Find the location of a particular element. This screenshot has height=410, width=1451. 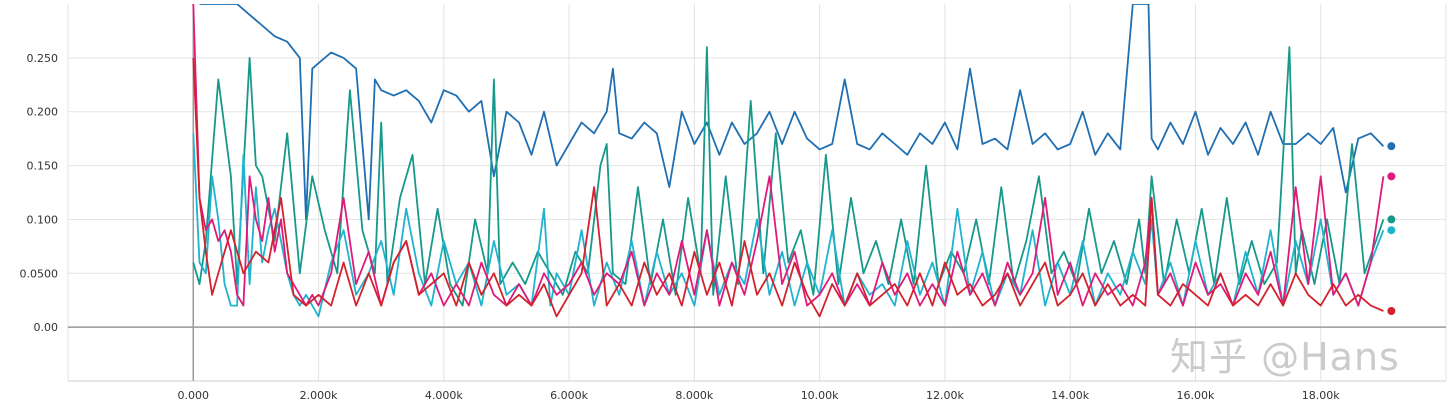

x-tick-label: 2.000k is located at coordinates (319, 395).